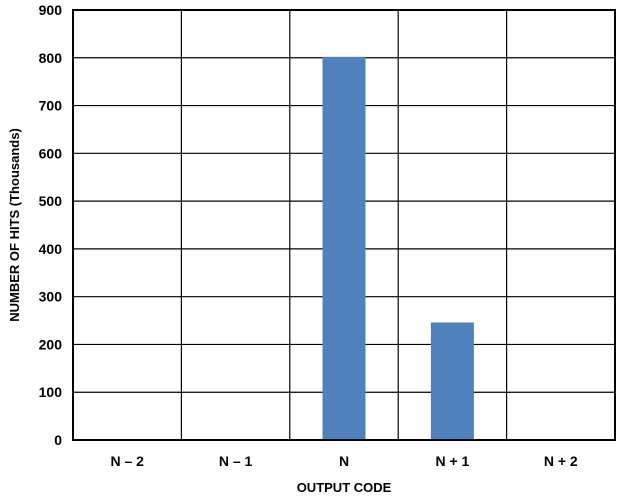 This screenshot has width=621, height=503. What do you see at coordinates (127, 461) in the screenshot?
I see `x-tick-label: N – 2` at bounding box center [127, 461].